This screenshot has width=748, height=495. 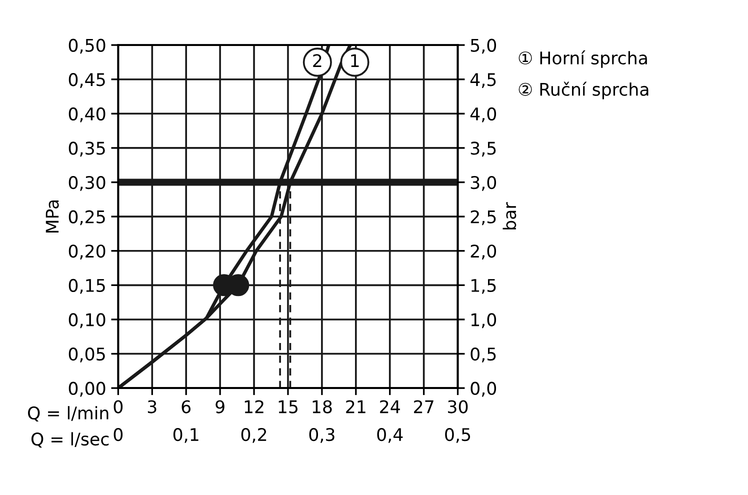 What do you see at coordinates (86, 286) in the screenshot?
I see `y-tick-label: 0,15` at bounding box center [86, 286].